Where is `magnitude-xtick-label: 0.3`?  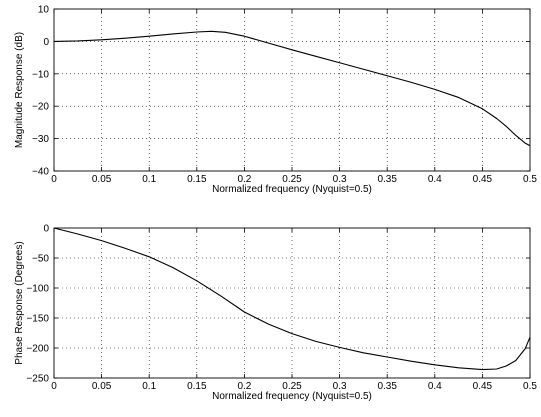
magnitude-xtick-label: 0.3 is located at coordinates (340, 179).